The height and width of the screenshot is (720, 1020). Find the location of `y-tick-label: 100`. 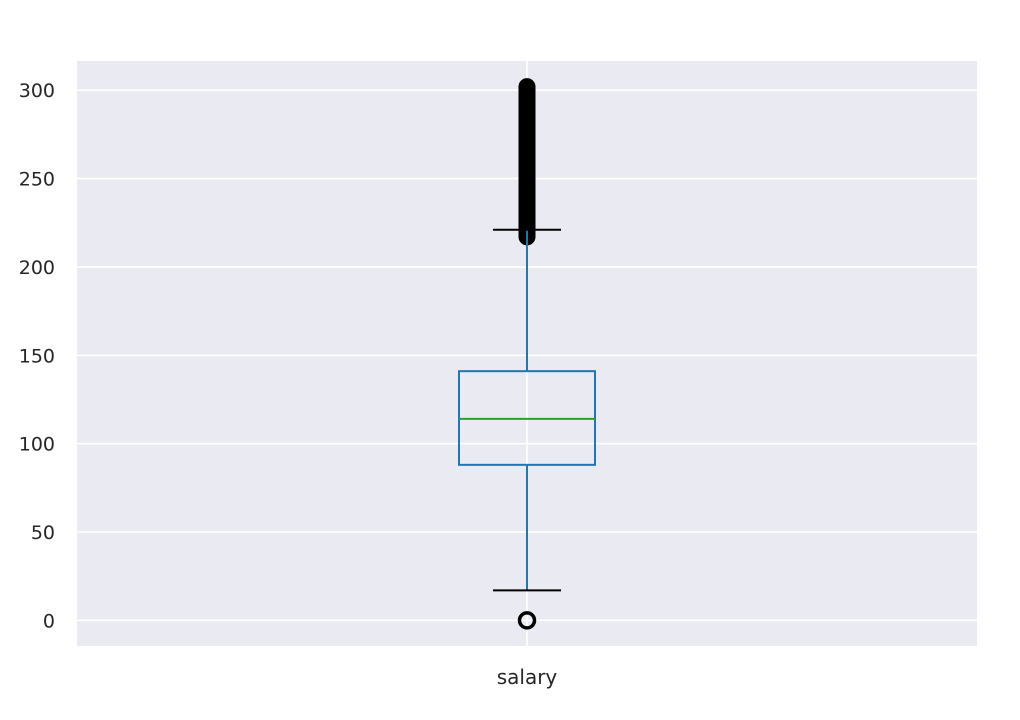

y-tick-label: 100 is located at coordinates (37, 445).